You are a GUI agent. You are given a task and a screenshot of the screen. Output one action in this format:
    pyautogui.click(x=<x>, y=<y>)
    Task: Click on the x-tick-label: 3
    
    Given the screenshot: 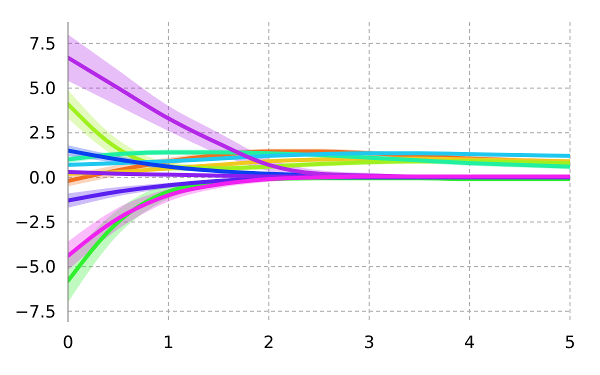 What is the action you would take?
    pyautogui.click(x=369, y=343)
    